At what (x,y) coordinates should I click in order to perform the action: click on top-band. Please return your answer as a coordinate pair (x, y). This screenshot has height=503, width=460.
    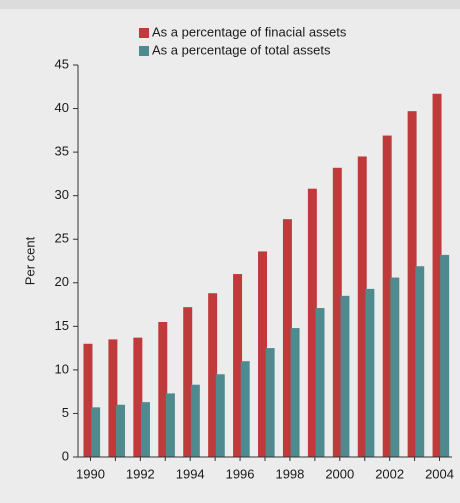
    Looking at the image, I should click on (230, 4).